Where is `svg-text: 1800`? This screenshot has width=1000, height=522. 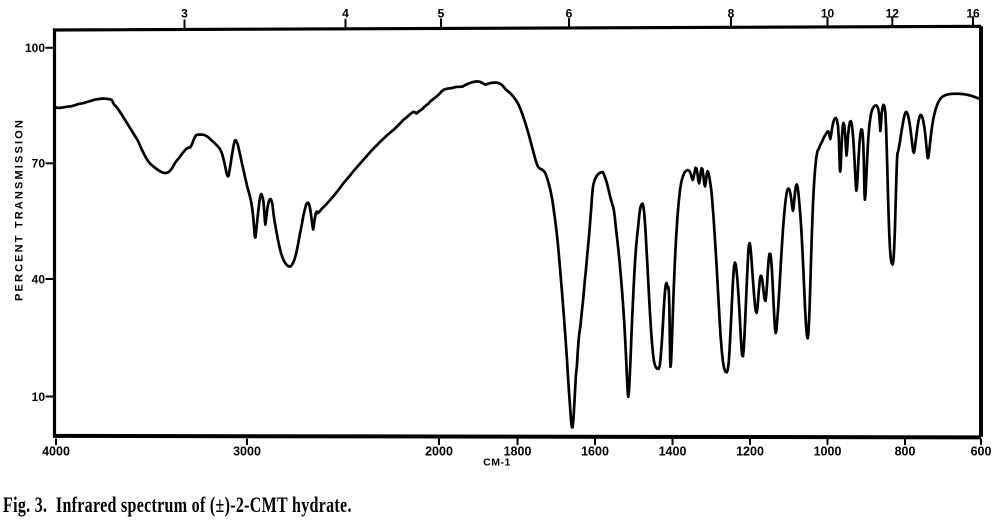
svg-text: 1800 is located at coordinates (518, 452).